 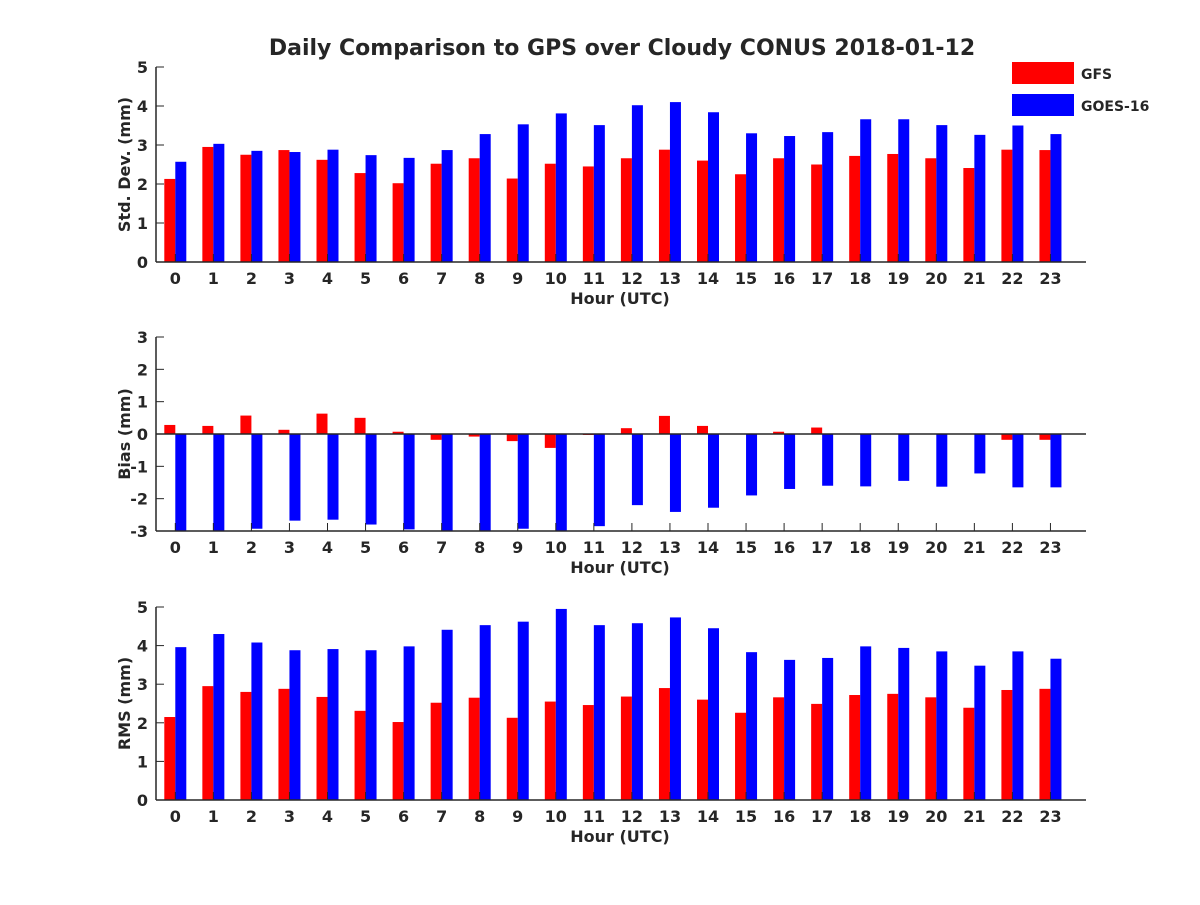 I want to click on x-tick-label: 6, so click(x=403, y=547).